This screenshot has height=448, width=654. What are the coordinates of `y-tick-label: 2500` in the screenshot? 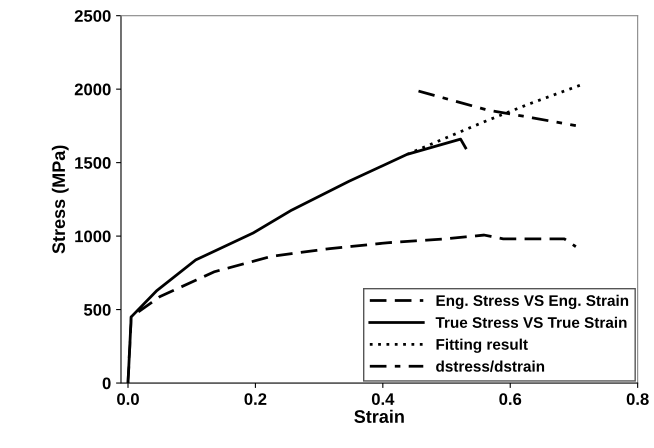 It's located at (92, 16).